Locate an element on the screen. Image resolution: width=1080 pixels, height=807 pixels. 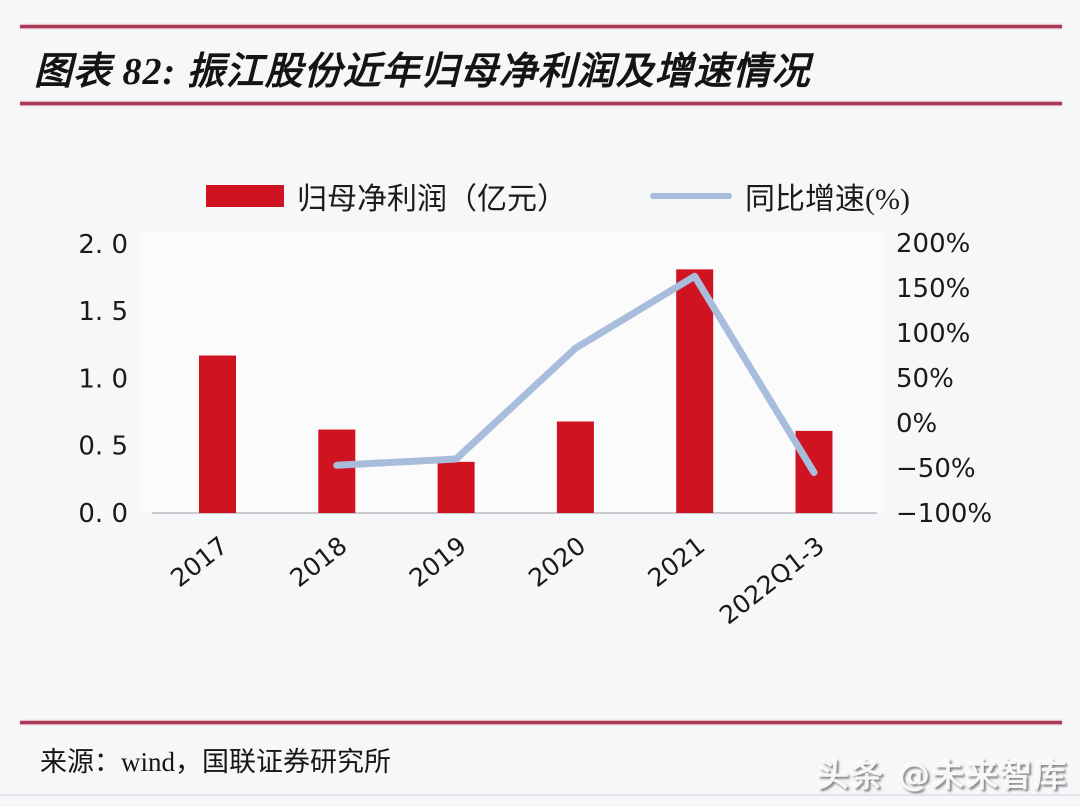
line-series-swatch is located at coordinates (691, 196).